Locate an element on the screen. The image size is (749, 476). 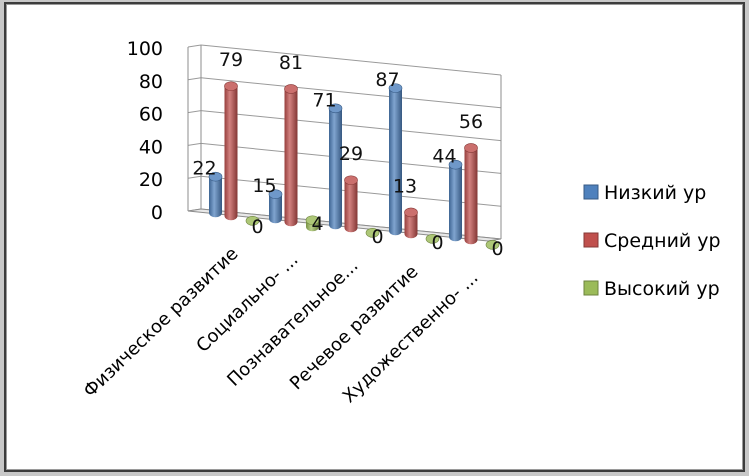
data-label: 13 is located at coordinates (405, 186).